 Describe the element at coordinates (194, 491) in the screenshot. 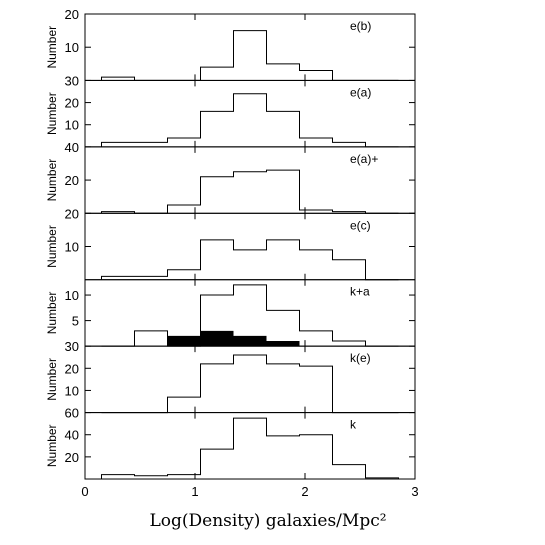

I see `x-tick-label: 1` at that location.